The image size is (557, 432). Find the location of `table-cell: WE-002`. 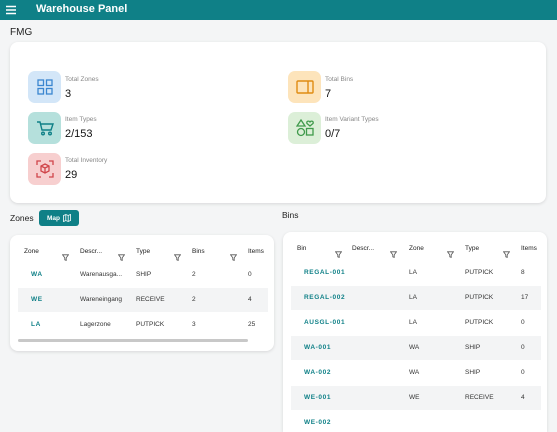

table-cell: WE-002 is located at coordinates (318, 422).